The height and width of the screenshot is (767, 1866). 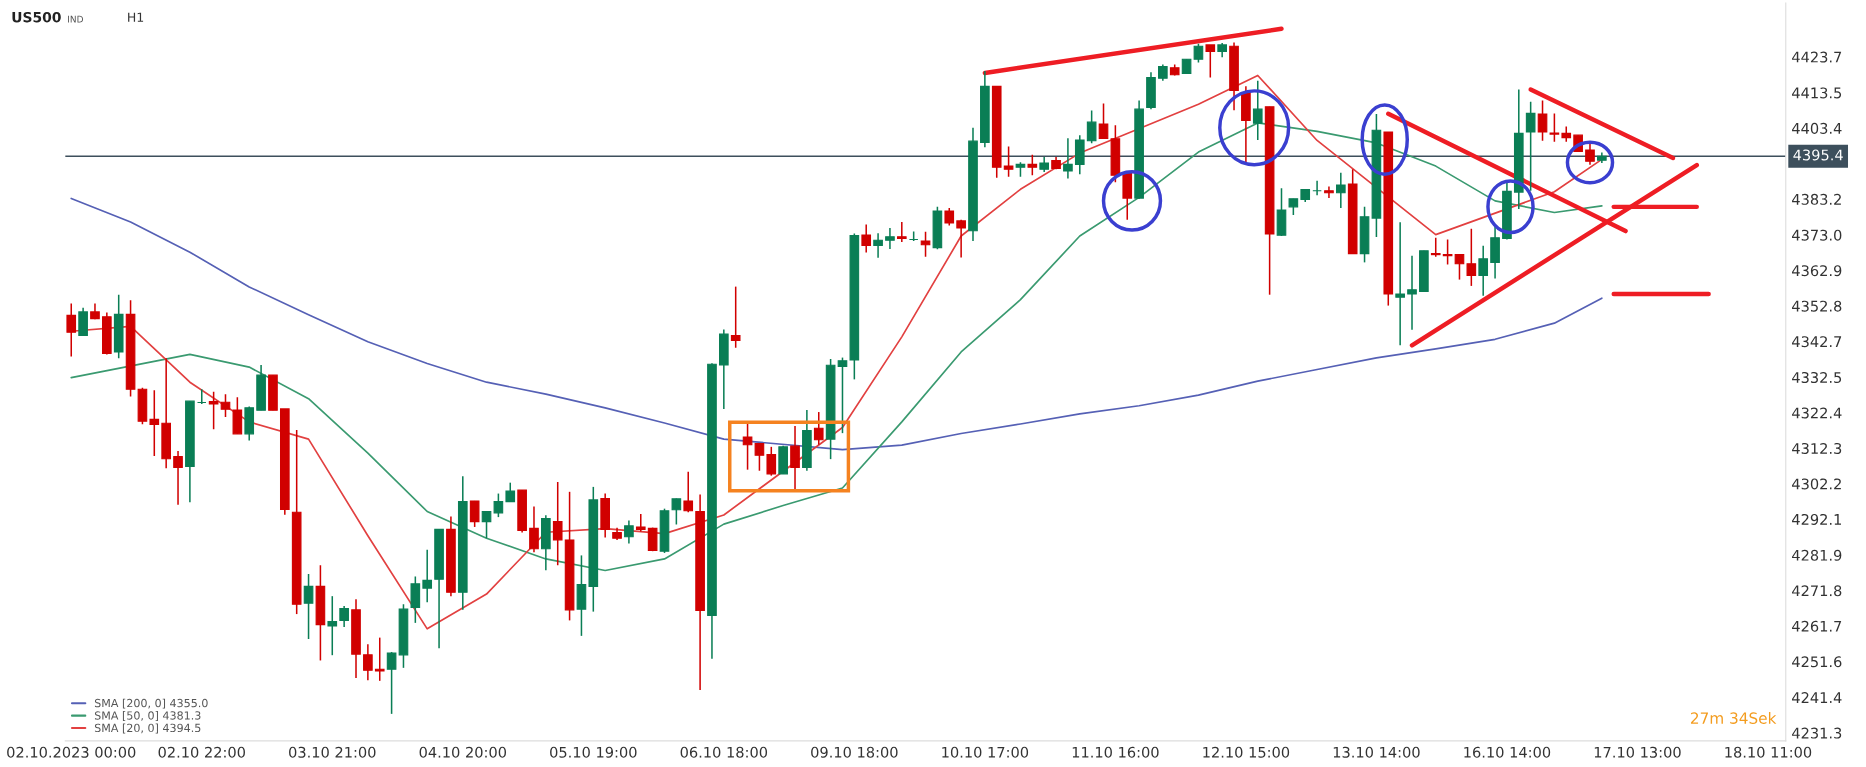 What do you see at coordinates (136, 17) in the screenshot?
I see `annotation: H1` at bounding box center [136, 17].